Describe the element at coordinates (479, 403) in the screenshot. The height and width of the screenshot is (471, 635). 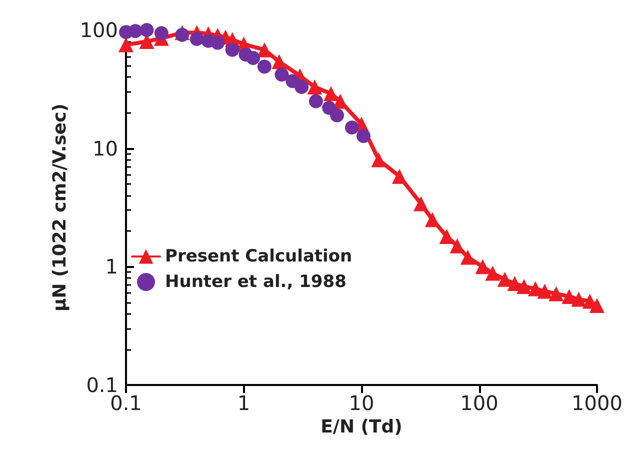
I see `x-tick-label: 100` at that location.